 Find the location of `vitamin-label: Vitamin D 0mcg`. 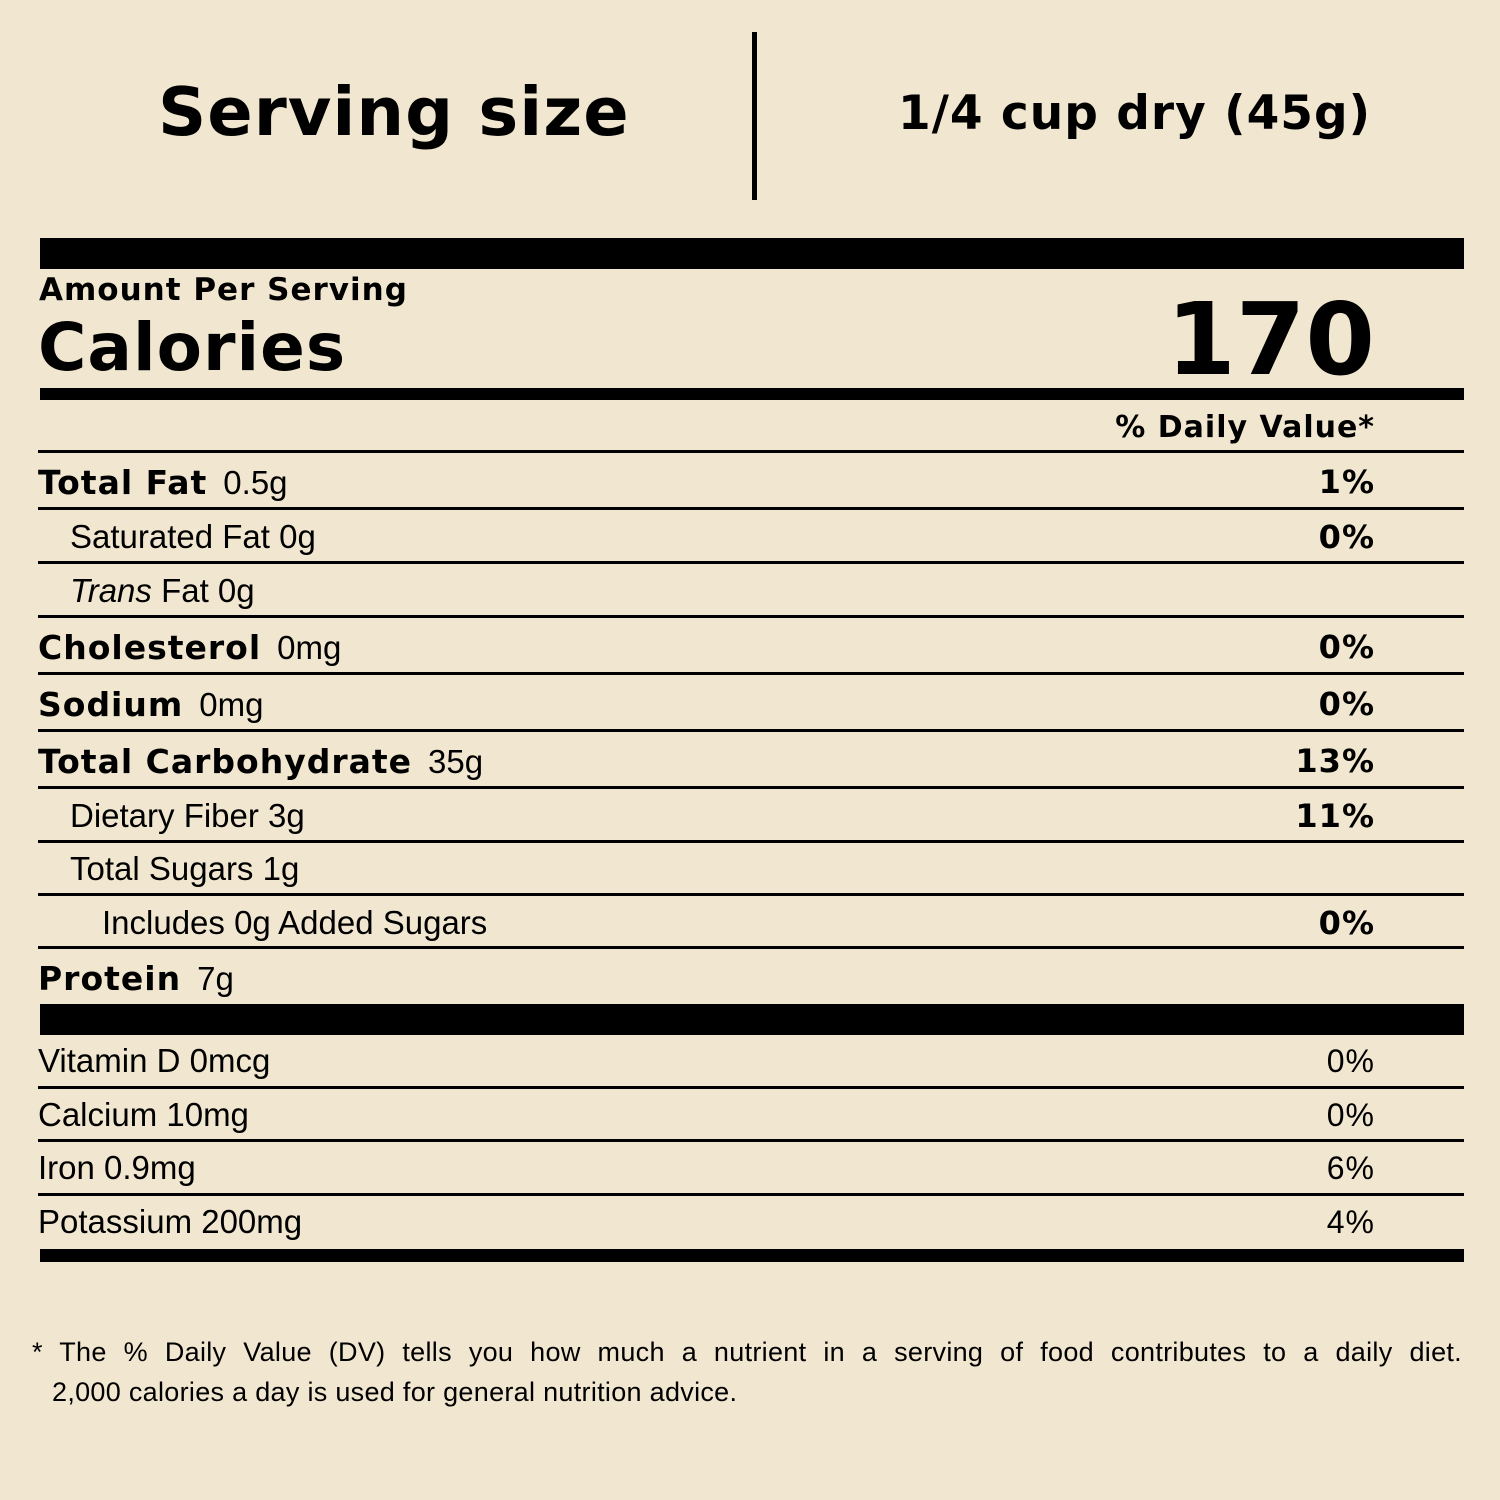

vitamin-label: Vitamin D 0mcg is located at coordinates (154, 1060).